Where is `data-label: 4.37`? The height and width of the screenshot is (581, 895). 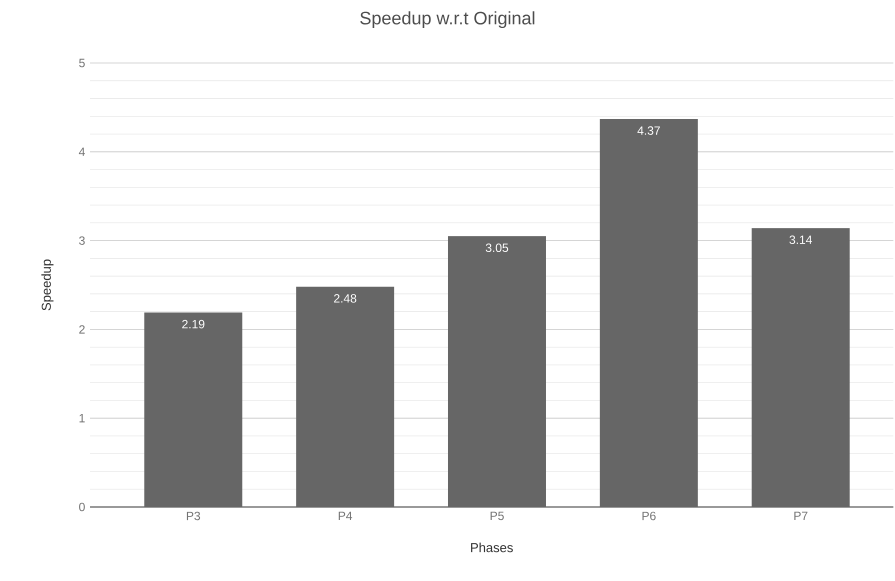
data-label: 4.37 is located at coordinates (648, 130).